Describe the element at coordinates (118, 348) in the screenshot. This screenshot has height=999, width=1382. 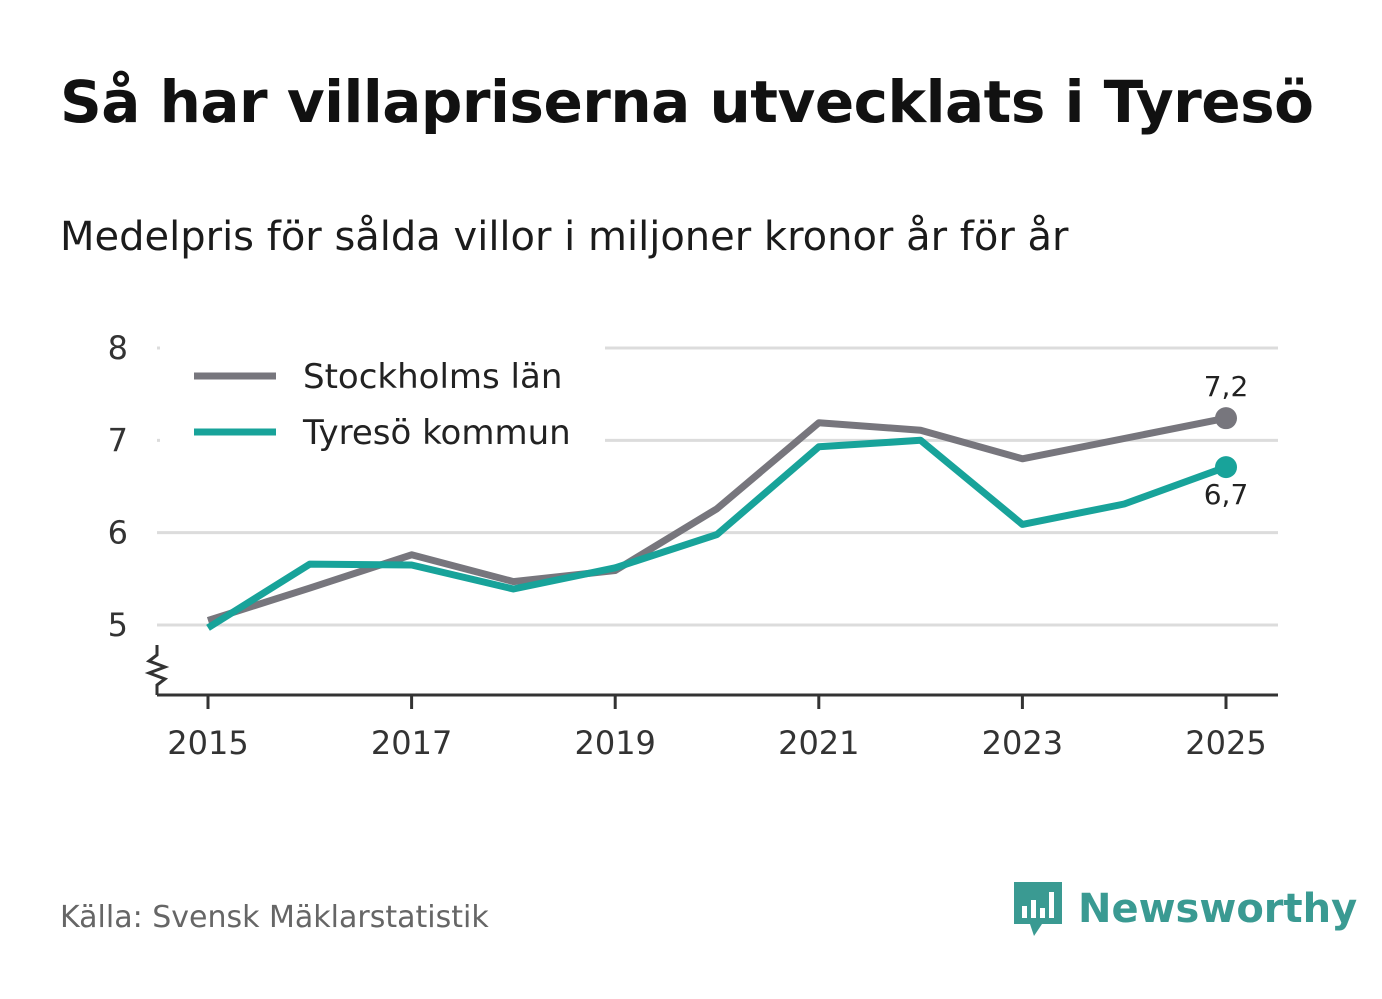
I see `y-tick-label-8: 8` at that location.